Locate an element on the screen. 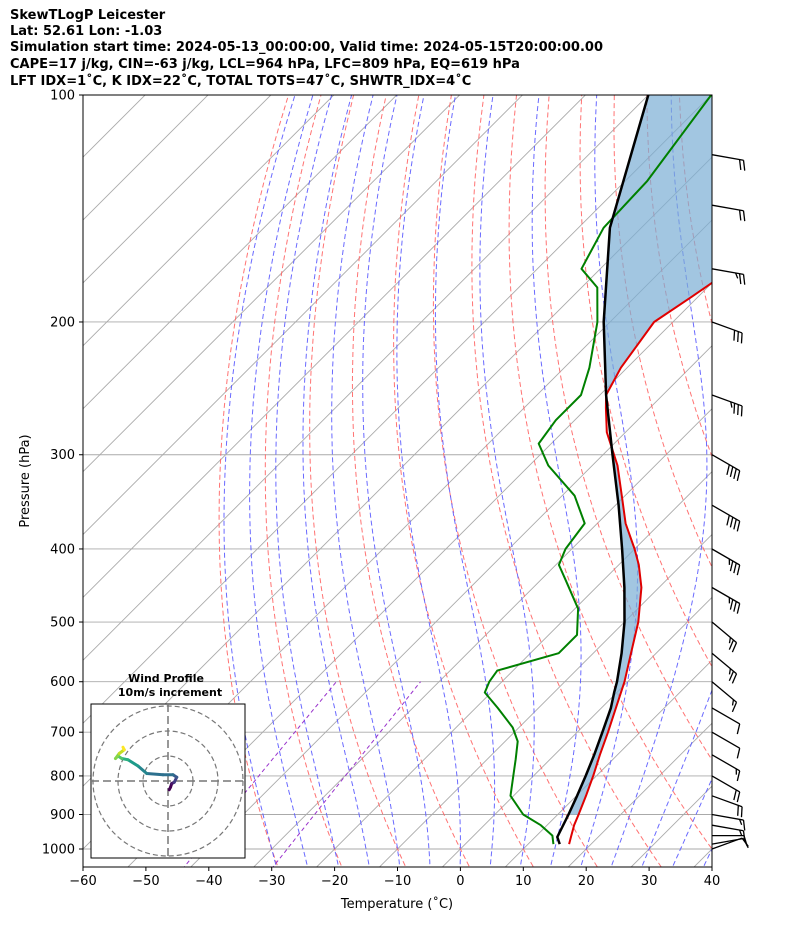 Image resolution: width=794 pixels, height=937 pixels. cape-shading is located at coordinates (640, 455).